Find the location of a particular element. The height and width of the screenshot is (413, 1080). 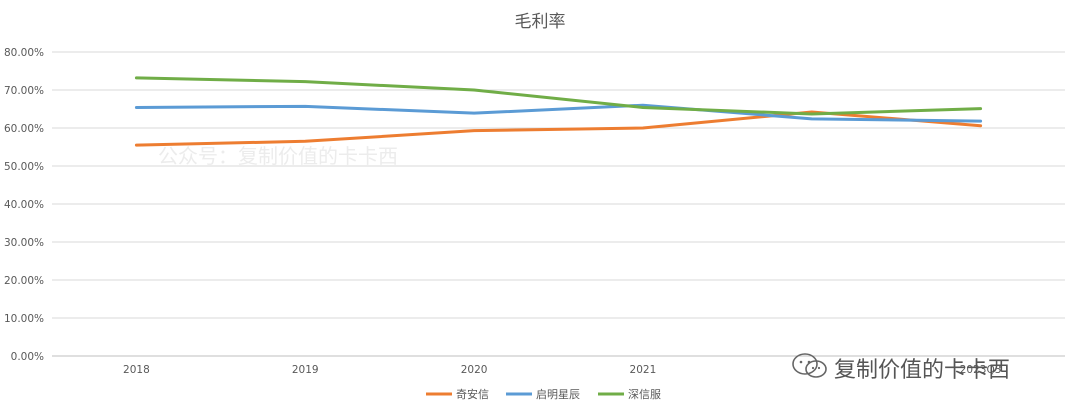

y-tick-label: 80.00% is located at coordinates (24, 53).